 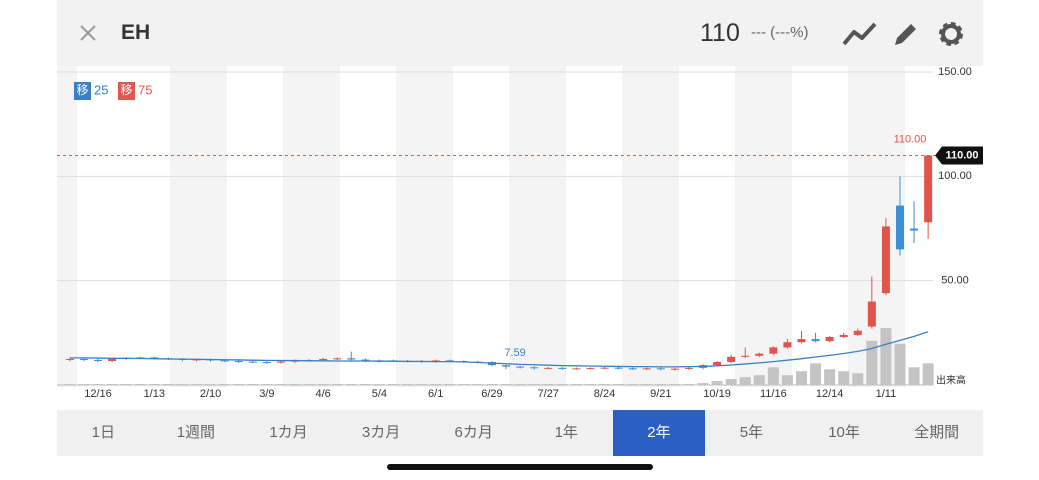 What do you see at coordinates (660, 394) in the screenshot?
I see `x-tick-label: 9/21` at bounding box center [660, 394].